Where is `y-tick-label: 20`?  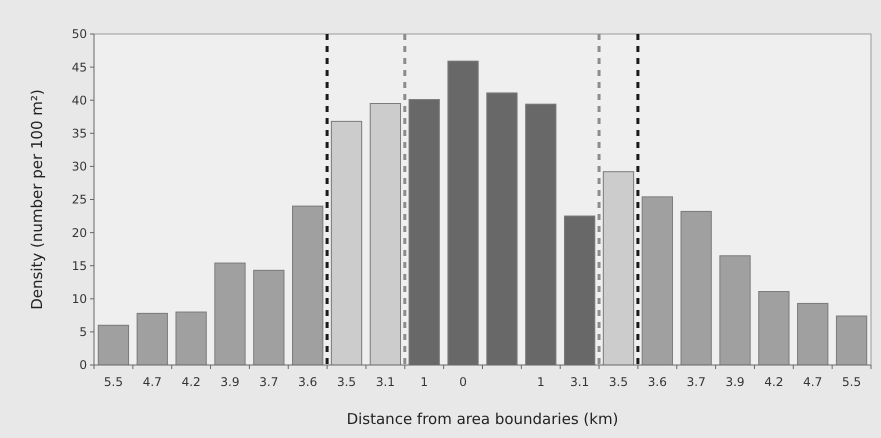
y-tick-label: 20 is located at coordinates (79, 233).